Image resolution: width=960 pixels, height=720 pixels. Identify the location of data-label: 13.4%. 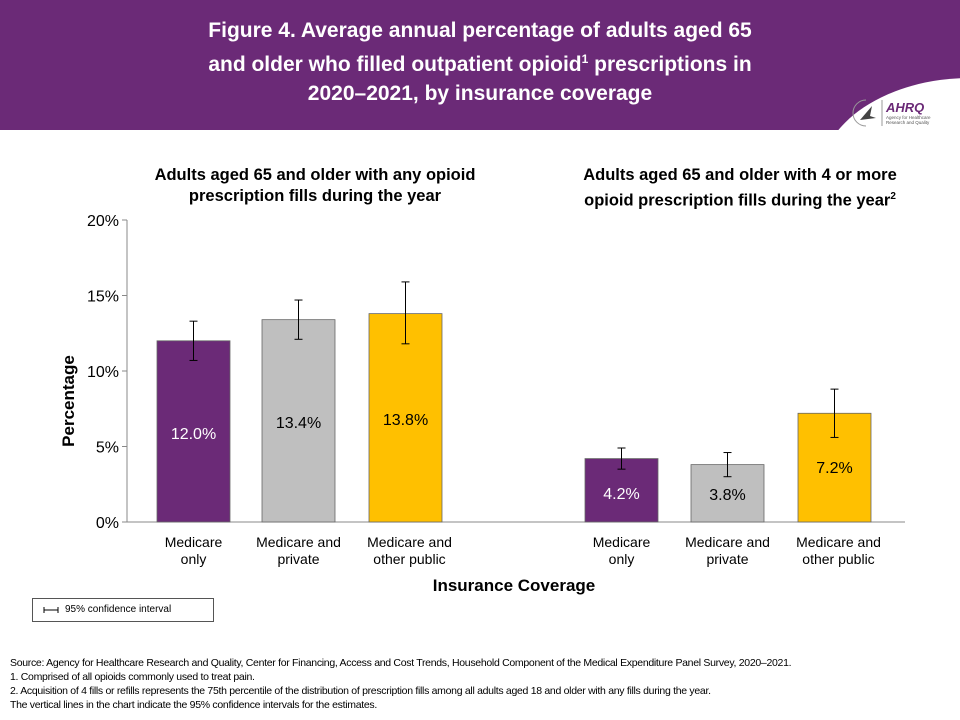
(298, 423).